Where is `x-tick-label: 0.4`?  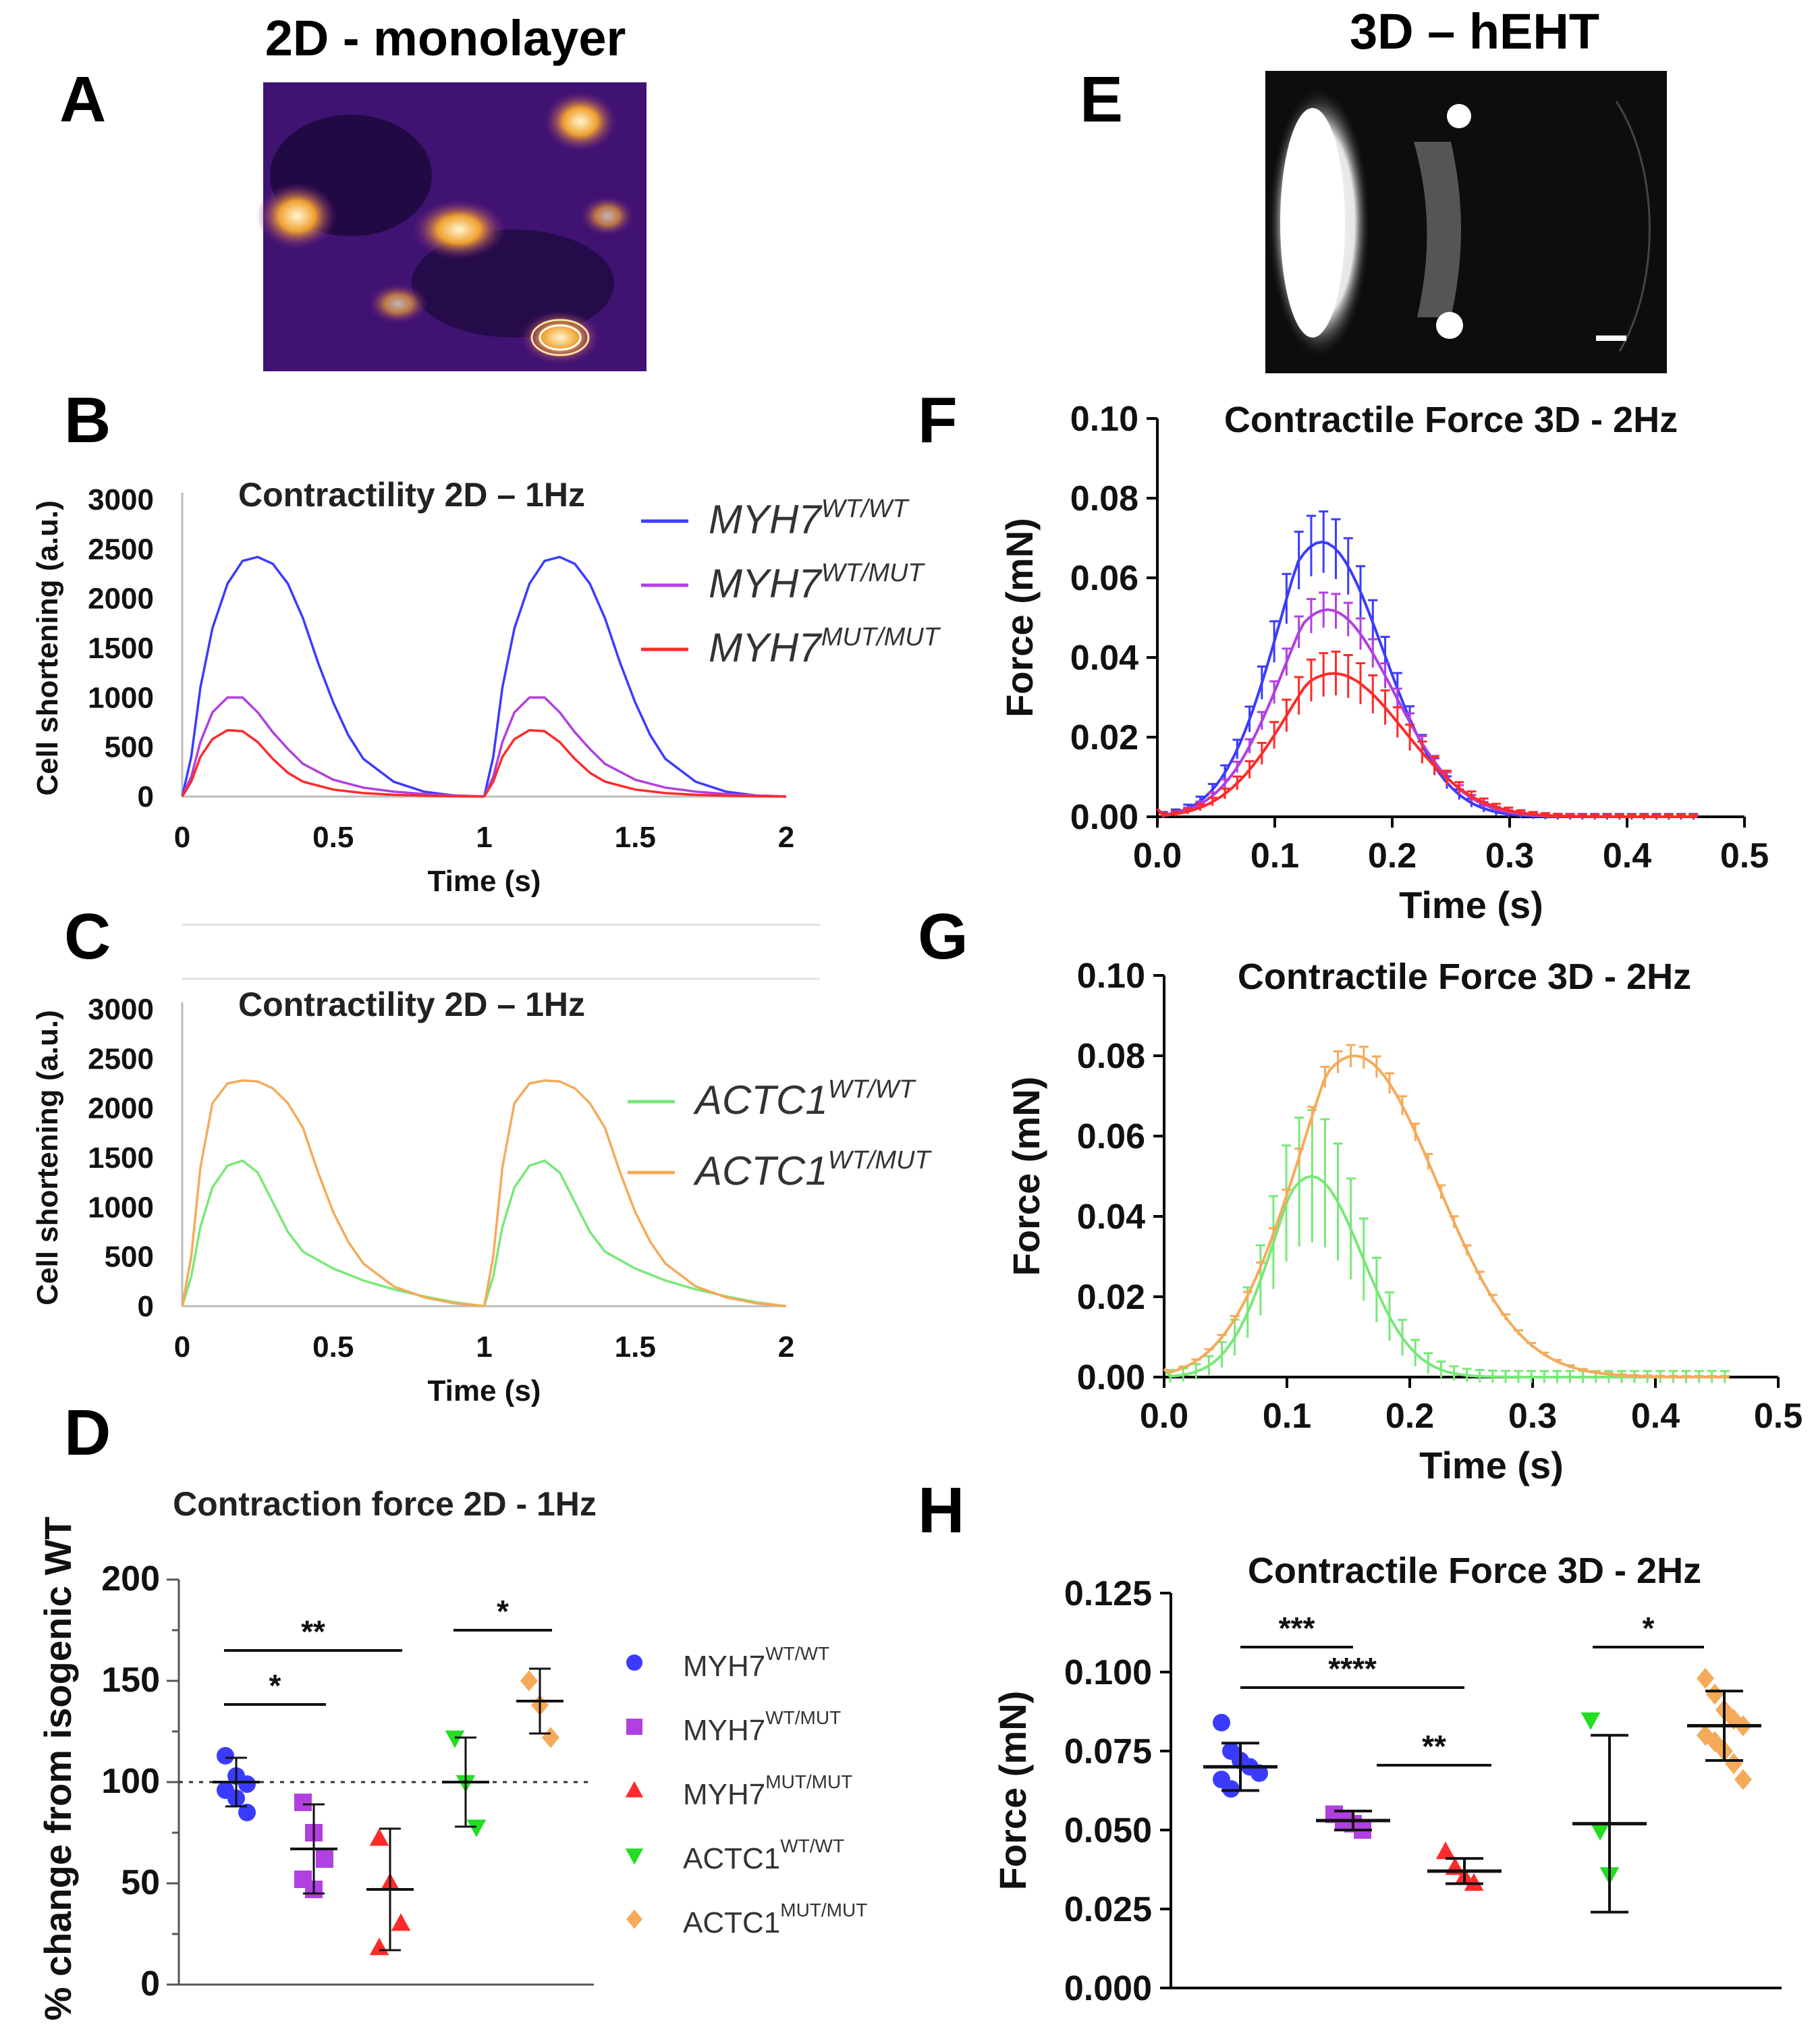 x-tick-label: 0.4 is located at coordinates (1655, 1417).